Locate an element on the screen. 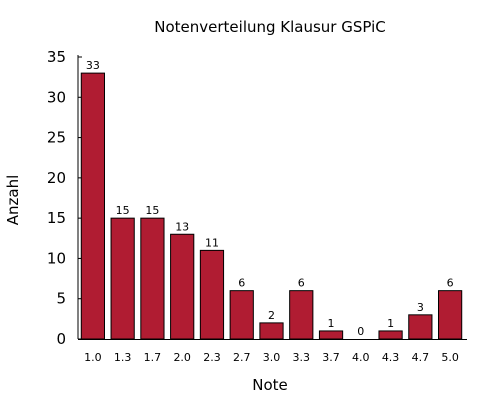 The image size is (499, 400). y-tick-label: 0 is located at coordinates (61, 339).